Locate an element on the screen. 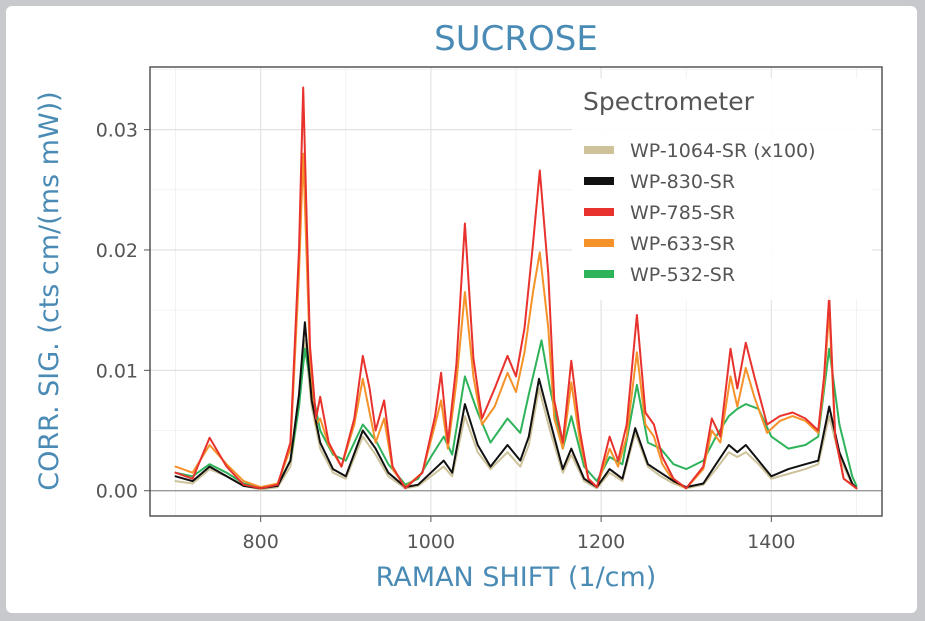  y-tick-label: 0.00 is located at coordinates (117, 492).